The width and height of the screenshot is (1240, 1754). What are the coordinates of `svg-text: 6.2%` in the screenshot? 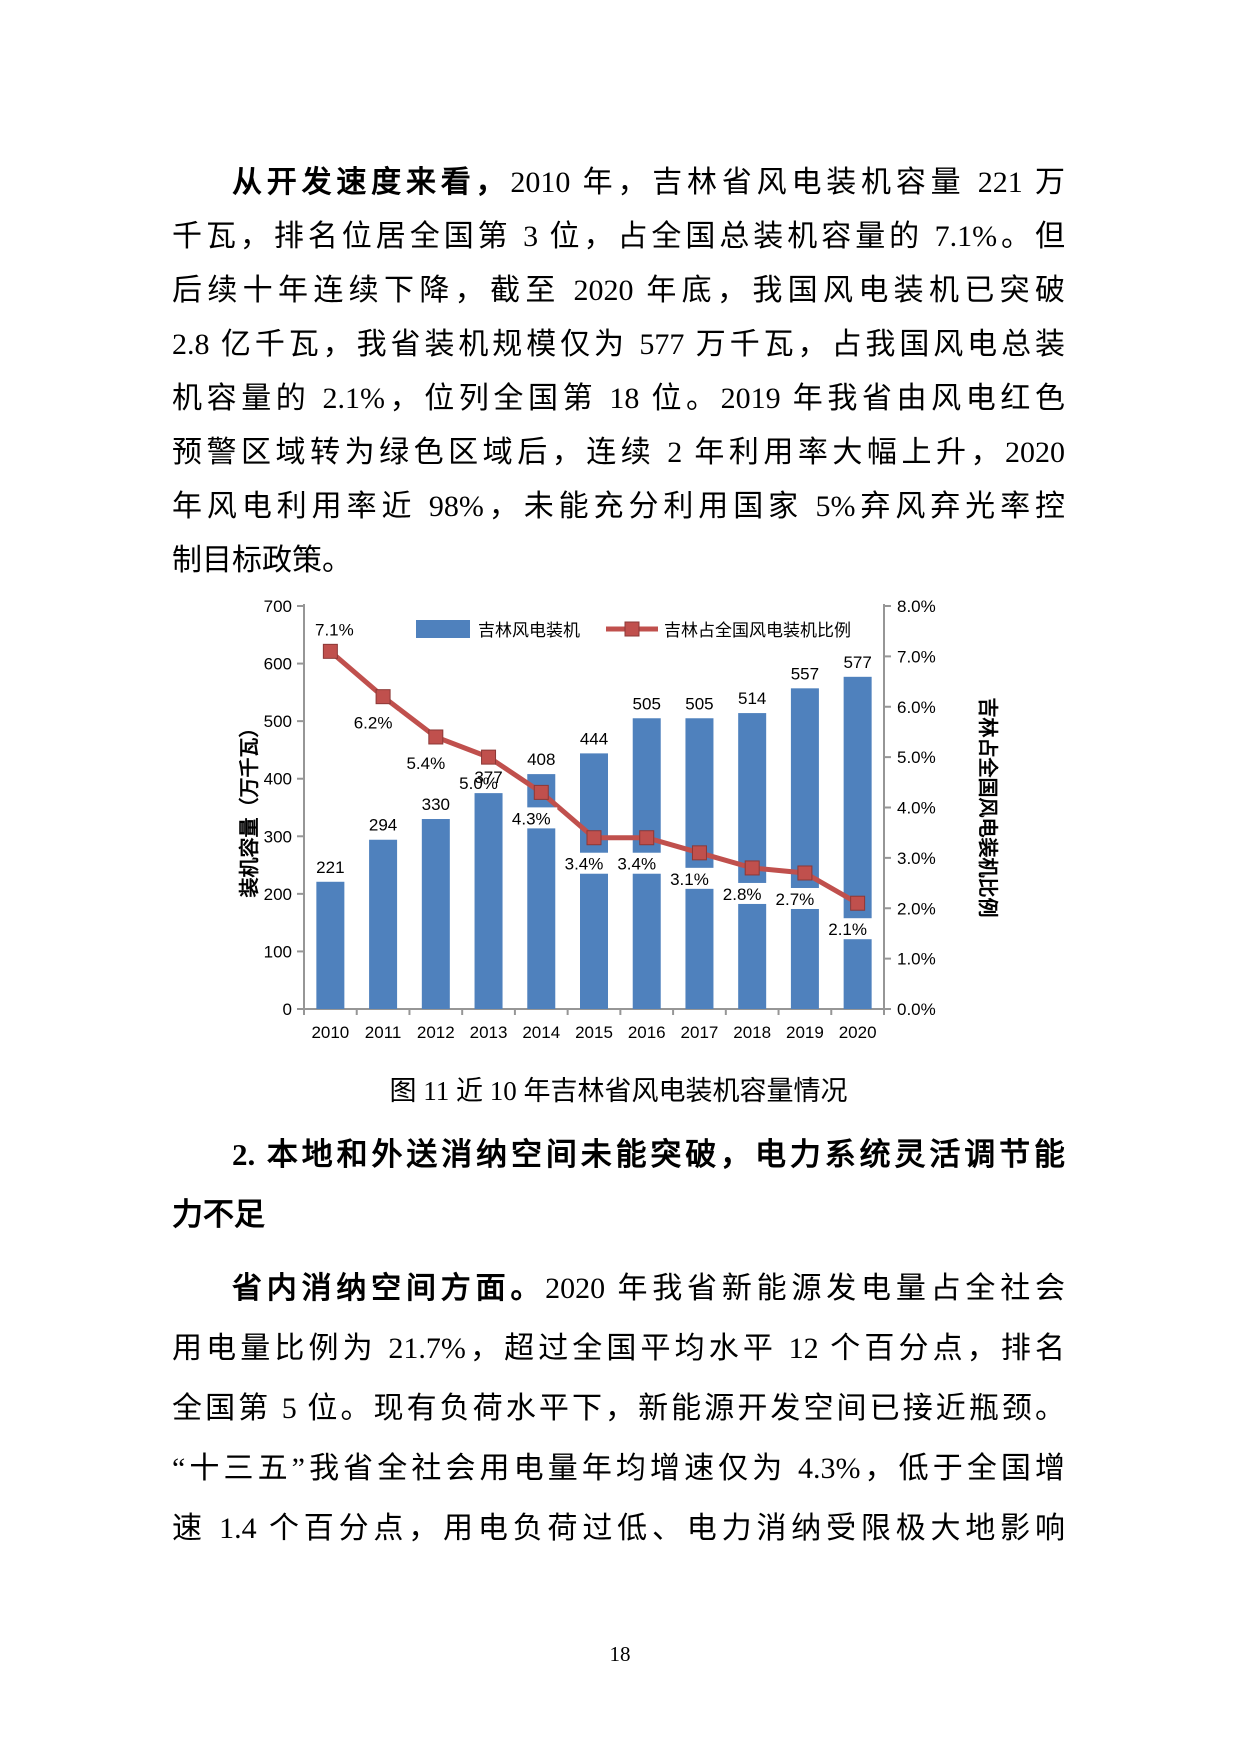 It's located at (373, 723).